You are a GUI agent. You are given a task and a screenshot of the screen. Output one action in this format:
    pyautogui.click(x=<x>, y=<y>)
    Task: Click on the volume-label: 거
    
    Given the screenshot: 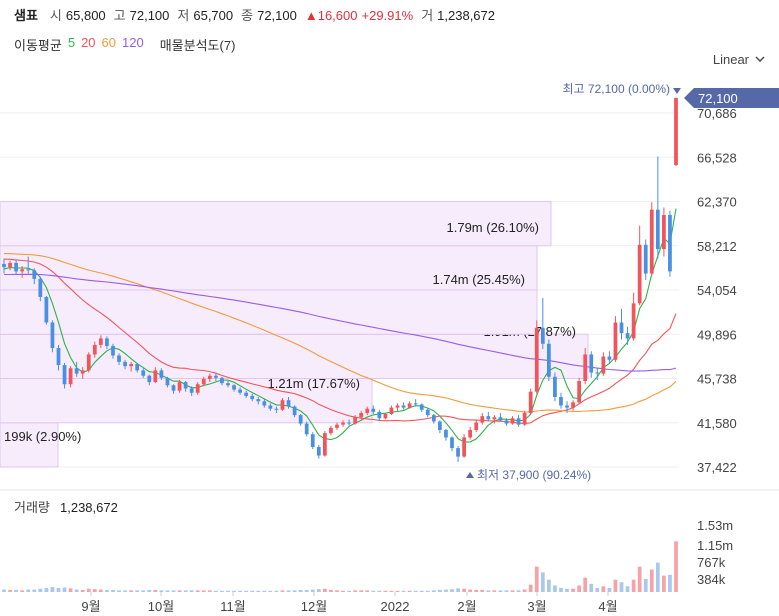 What is the action you would take?
    pyautogui.click(x=427, y=15)
    